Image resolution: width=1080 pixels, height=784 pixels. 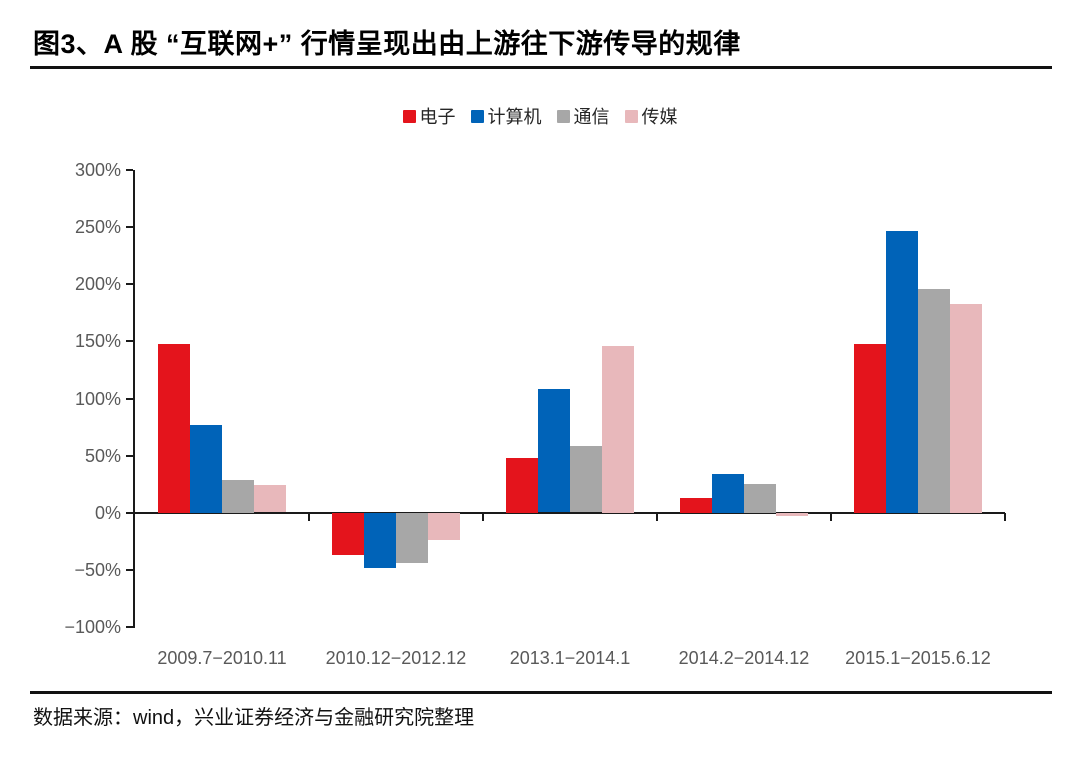 I want to click on chart-legend: 电子 计算机 通信 传媒, so click(x=540, y=116).